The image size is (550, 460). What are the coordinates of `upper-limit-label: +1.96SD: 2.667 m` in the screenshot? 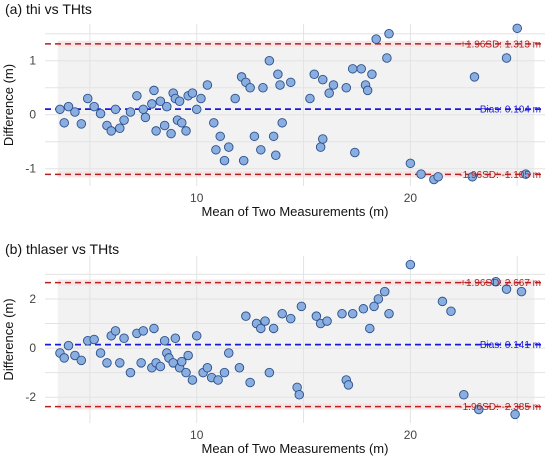 It's located at (500, 283).